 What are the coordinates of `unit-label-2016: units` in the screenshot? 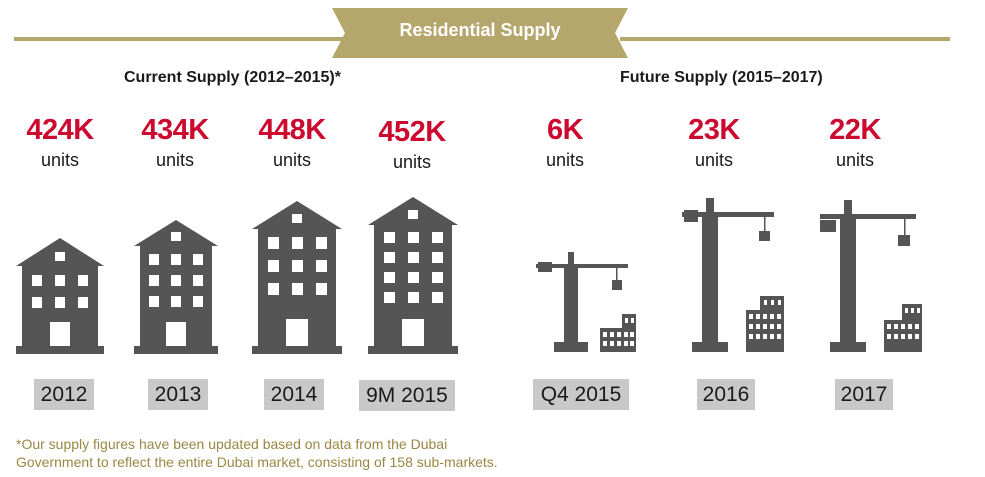 It's located at (714, 160).